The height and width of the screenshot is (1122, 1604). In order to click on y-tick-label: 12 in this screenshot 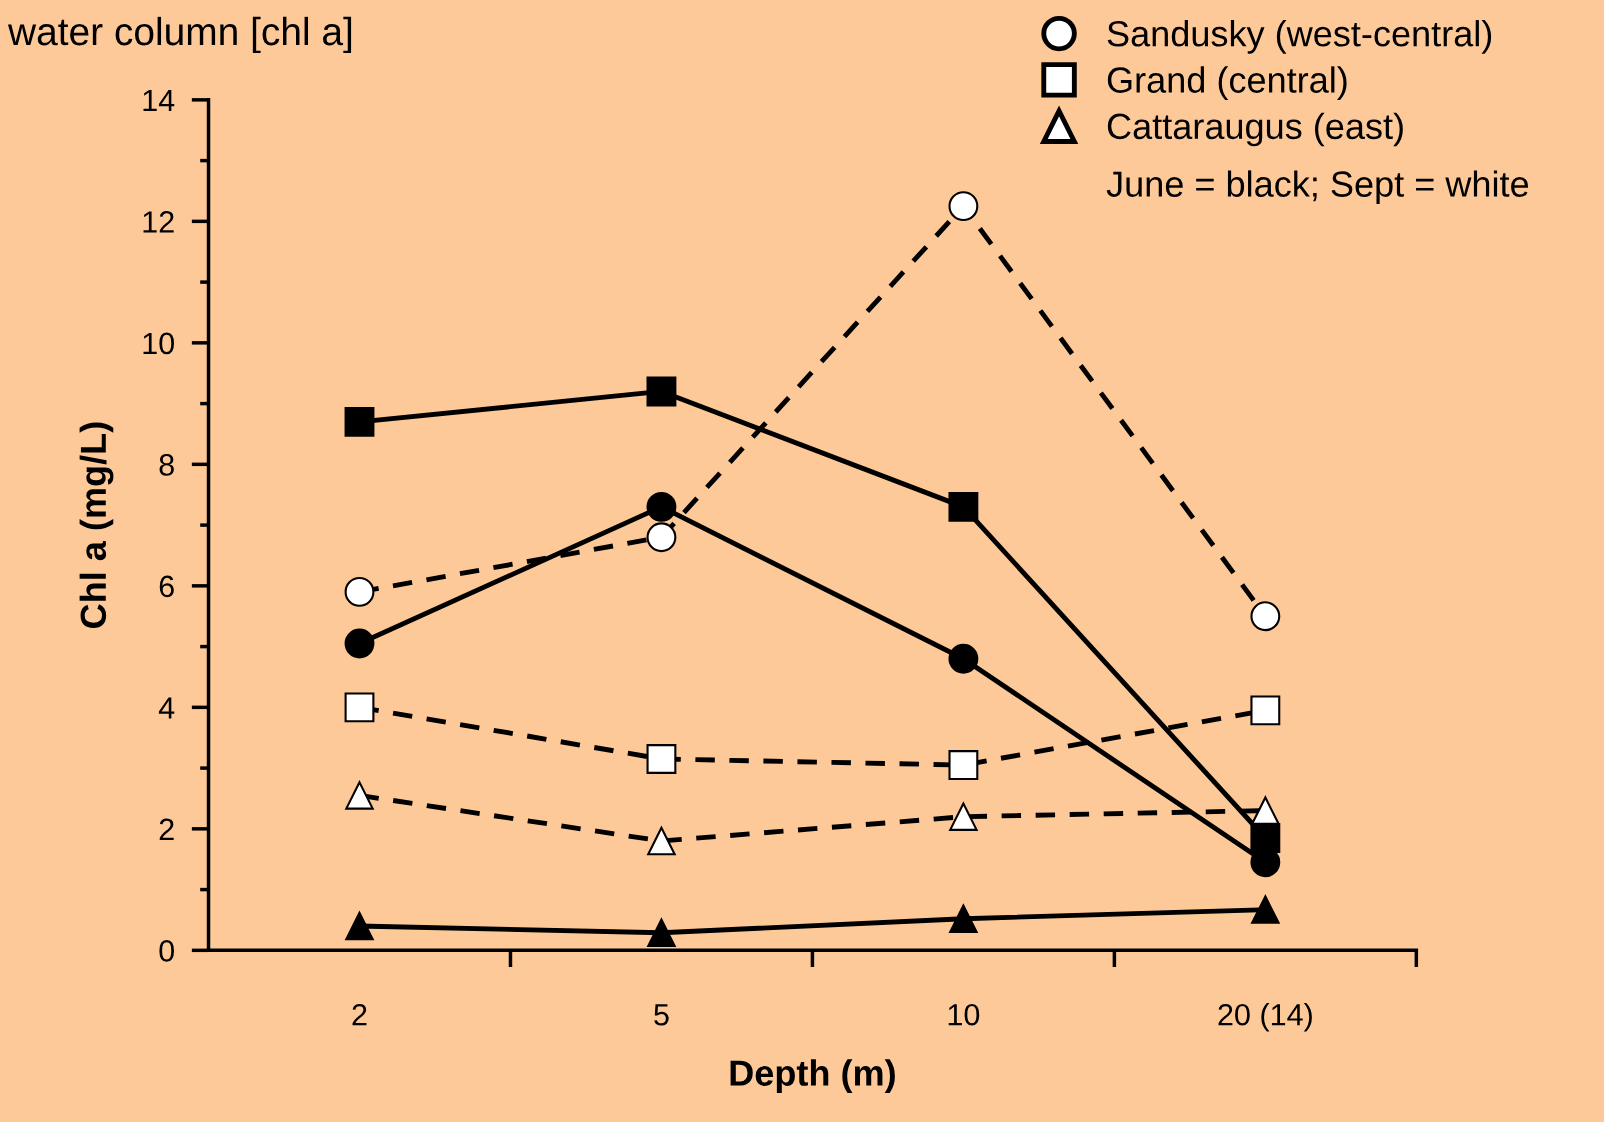, I will do `click(158, 222)`.